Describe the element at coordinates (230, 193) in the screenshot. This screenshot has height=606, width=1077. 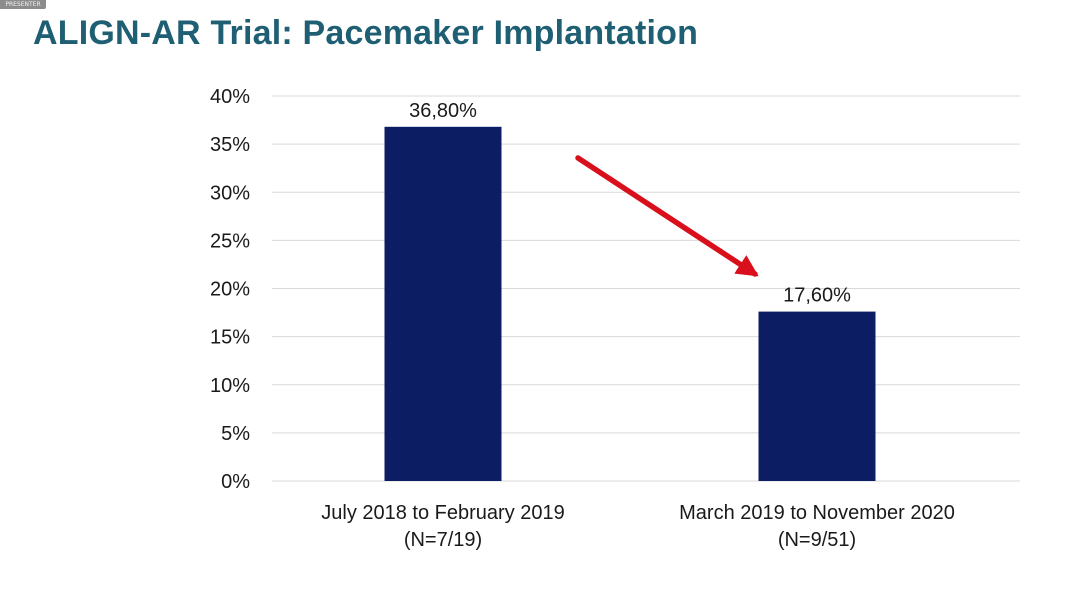
I see `y-tick-label-30: 30%` at that location.